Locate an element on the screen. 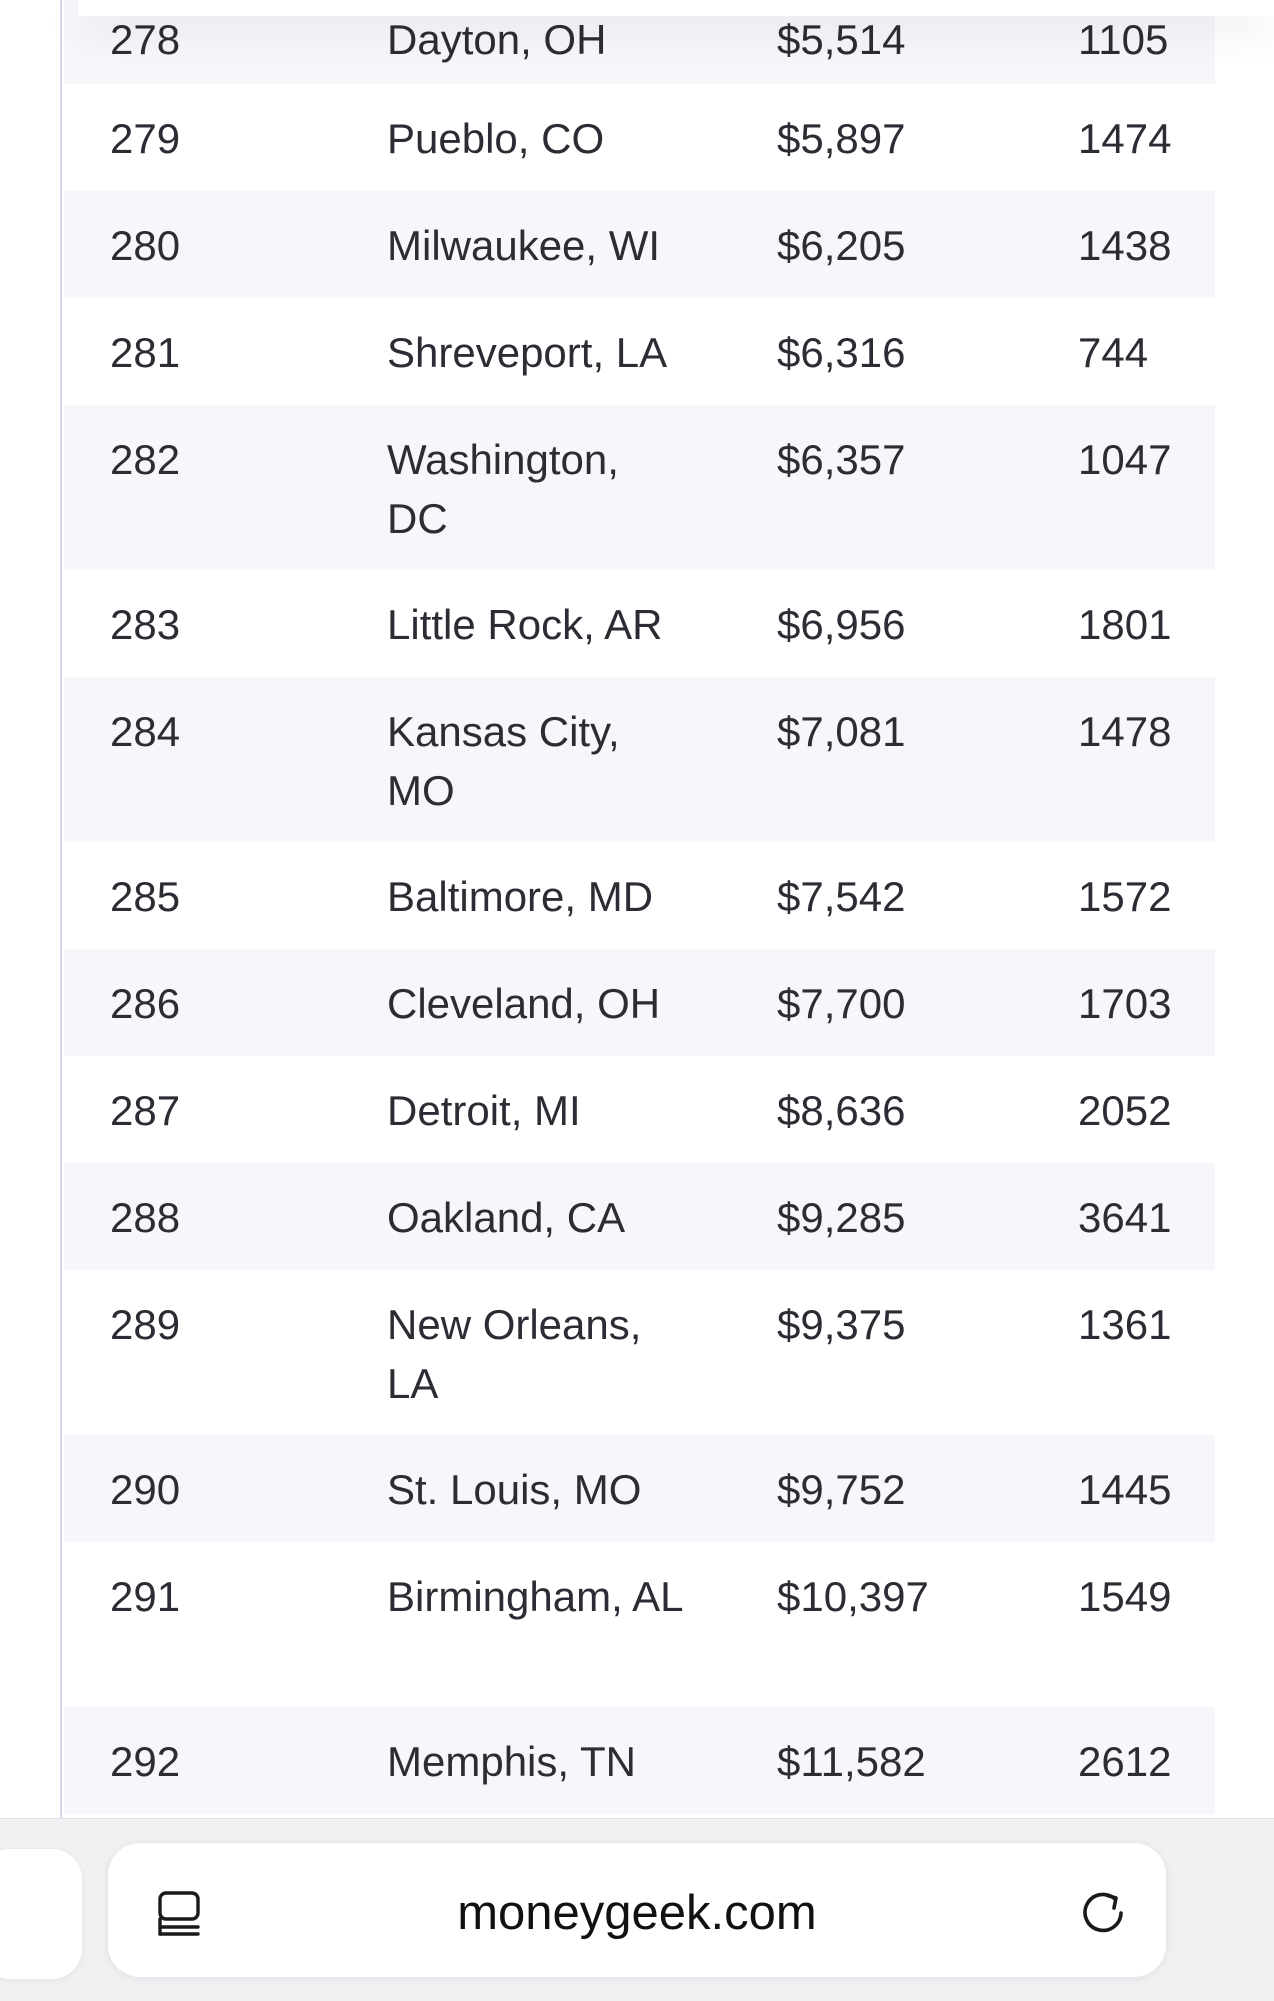  cost-cell: $7,542 is located at coordinates (841, 896).